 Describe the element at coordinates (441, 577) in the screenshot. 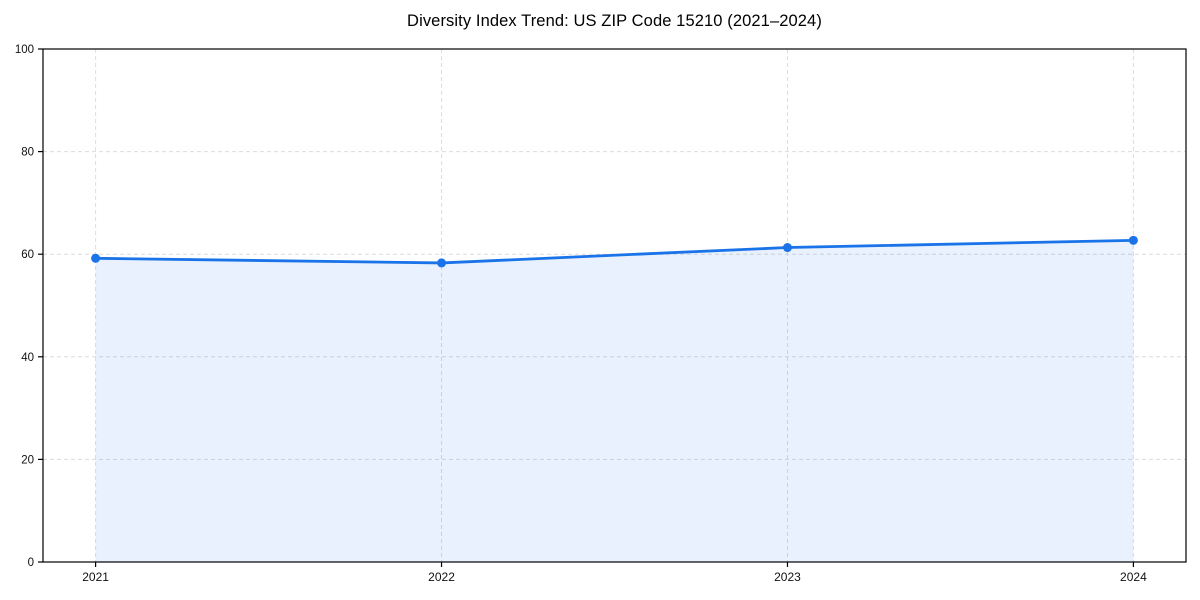

I see `x-tick-label: 2022` at that location.